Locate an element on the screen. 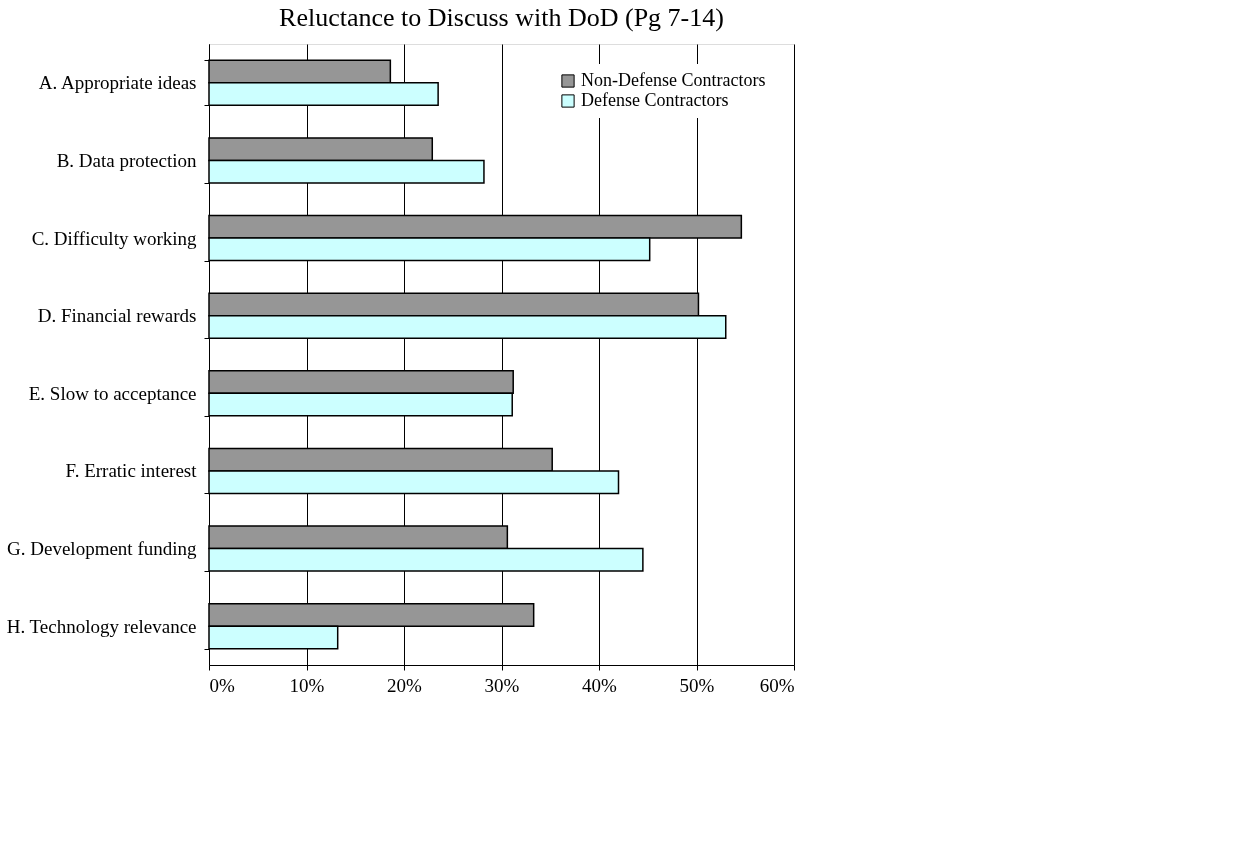 The image size is (1238, 844). y-tick-label: E. Slow to acceptance is located at coordinates (112, 393).